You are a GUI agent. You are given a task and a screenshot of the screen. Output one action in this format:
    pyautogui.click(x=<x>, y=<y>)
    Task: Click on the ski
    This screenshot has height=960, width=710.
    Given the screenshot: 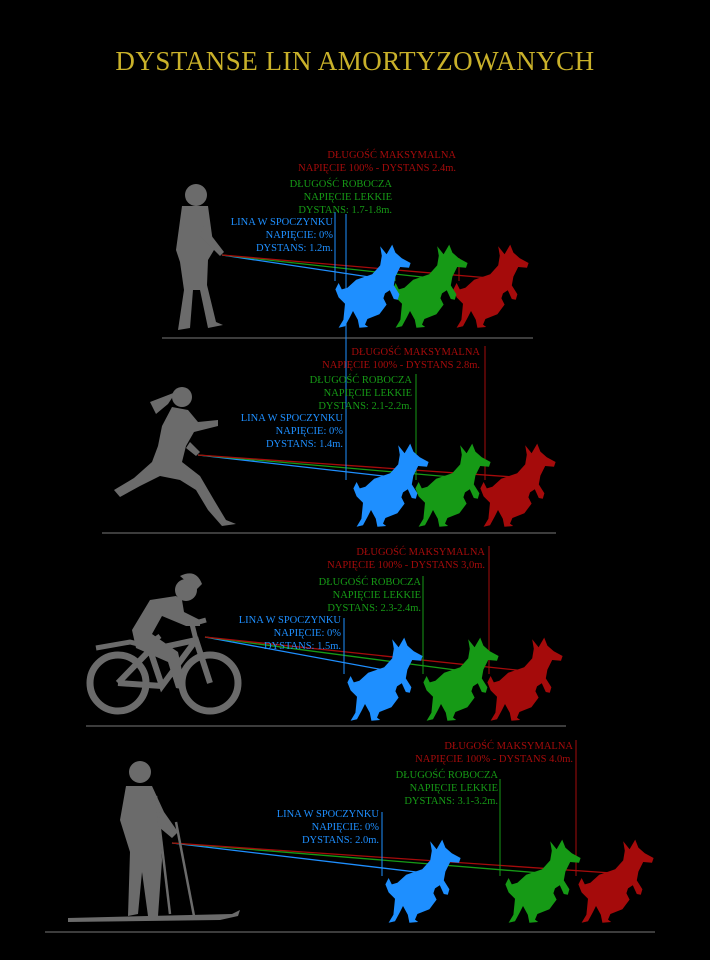 What is the action you would take?
    pyautogui.click(x=154, y=916)
    